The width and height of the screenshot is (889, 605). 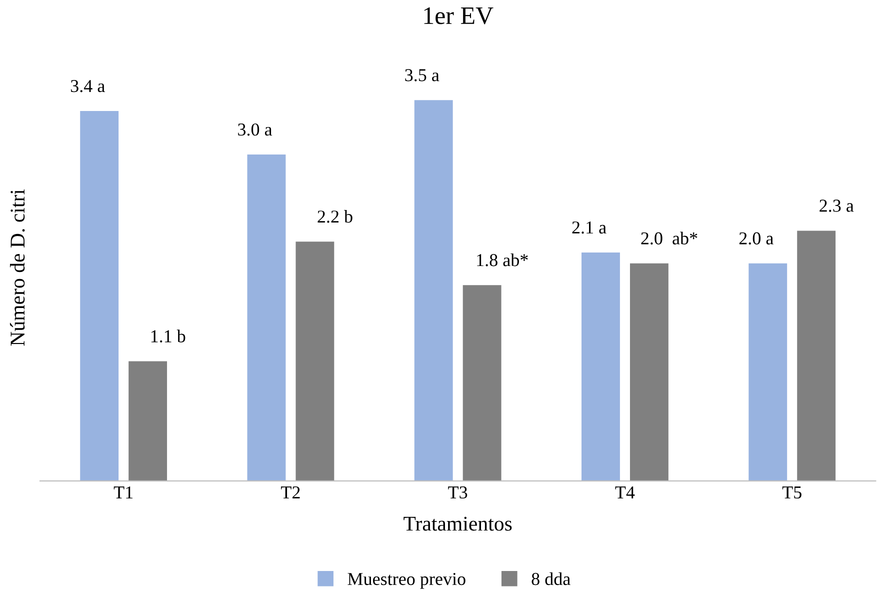 I want to click on data-label: 2.0 a, so click(x=756, y=238).